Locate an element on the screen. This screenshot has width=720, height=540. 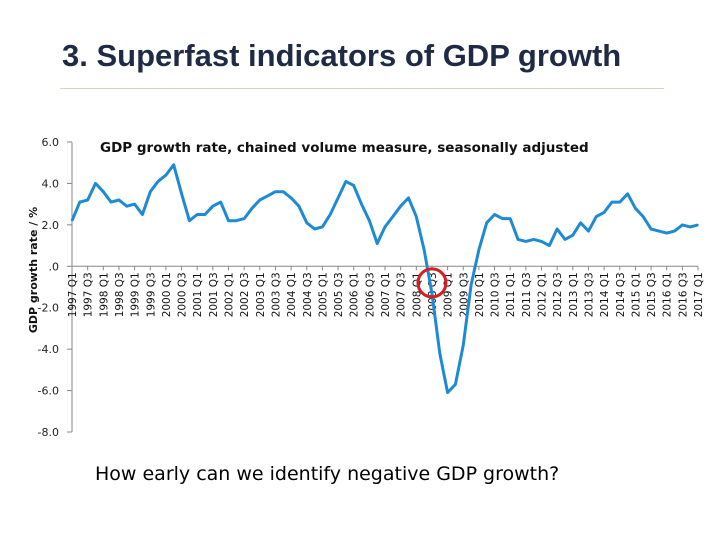
x-tick-label: 2010 Q1 is located at coordinates (480, 294).